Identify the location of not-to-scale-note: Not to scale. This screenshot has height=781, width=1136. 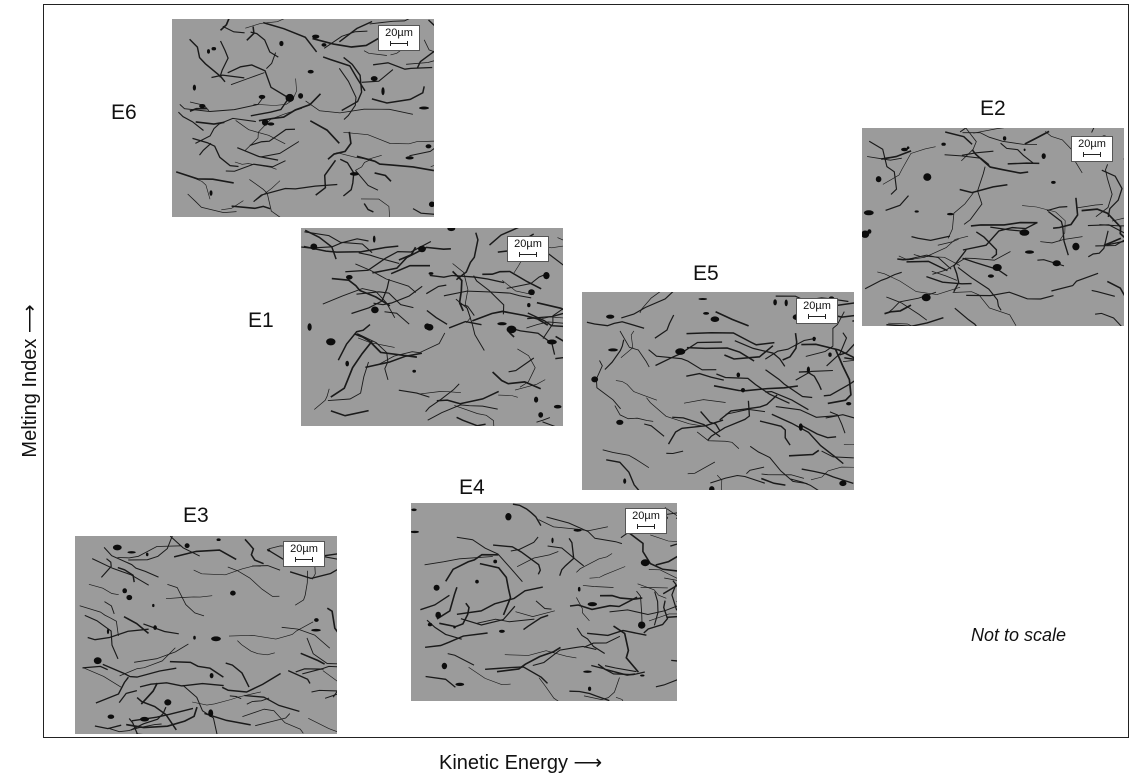
(1019, 635).